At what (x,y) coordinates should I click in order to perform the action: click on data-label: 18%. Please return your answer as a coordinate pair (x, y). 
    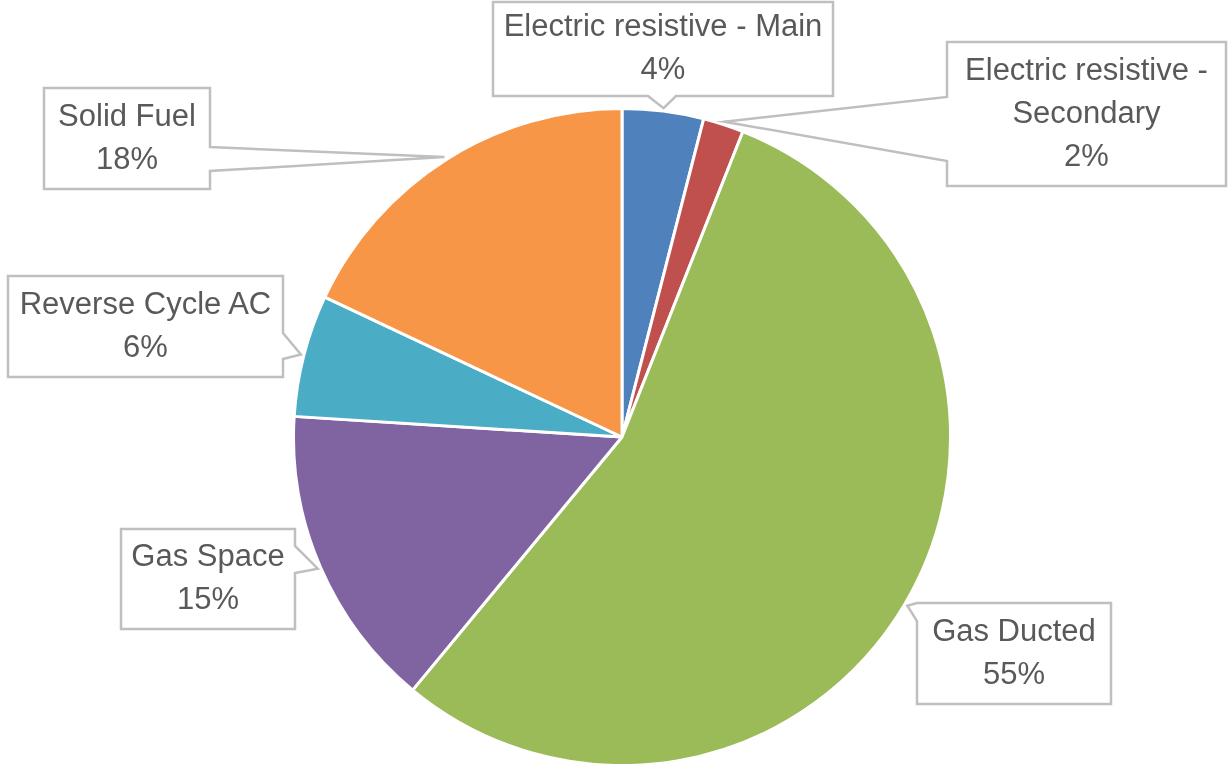
    Looking at the image, I should click on (127, 158).